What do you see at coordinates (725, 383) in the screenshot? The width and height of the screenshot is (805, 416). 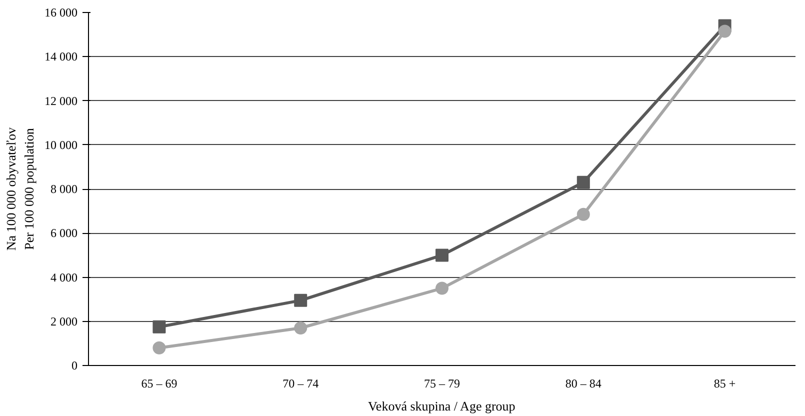 I see `x-tick-label: 85 +` at bounding box center [725, 383].